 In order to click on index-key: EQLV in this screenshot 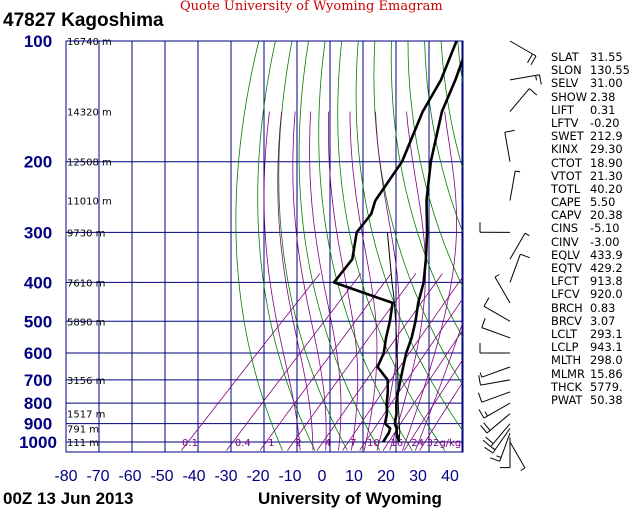, I will do `click(566, 254)`.